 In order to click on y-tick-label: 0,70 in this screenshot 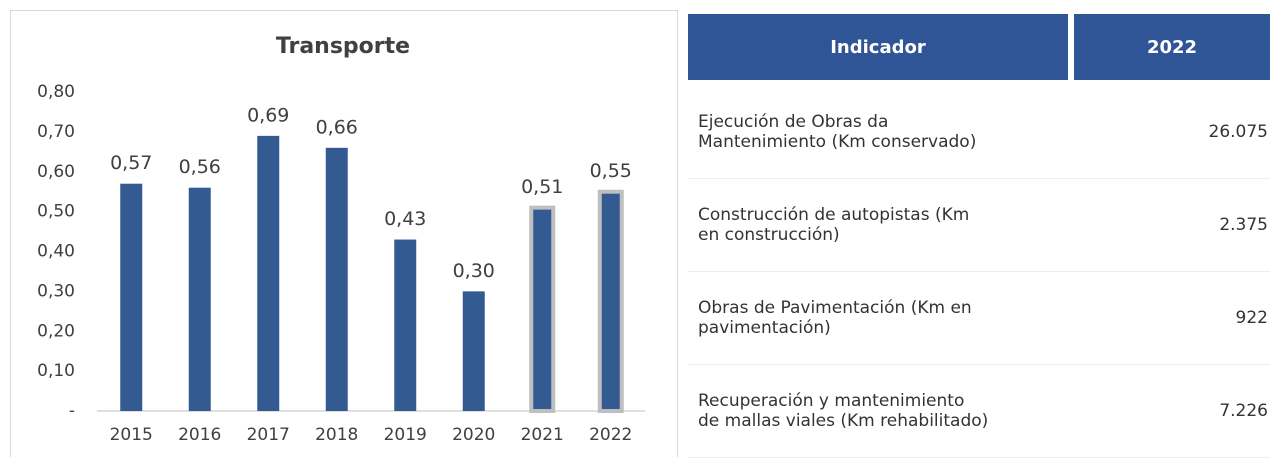, I will do `click(56, 132)`.